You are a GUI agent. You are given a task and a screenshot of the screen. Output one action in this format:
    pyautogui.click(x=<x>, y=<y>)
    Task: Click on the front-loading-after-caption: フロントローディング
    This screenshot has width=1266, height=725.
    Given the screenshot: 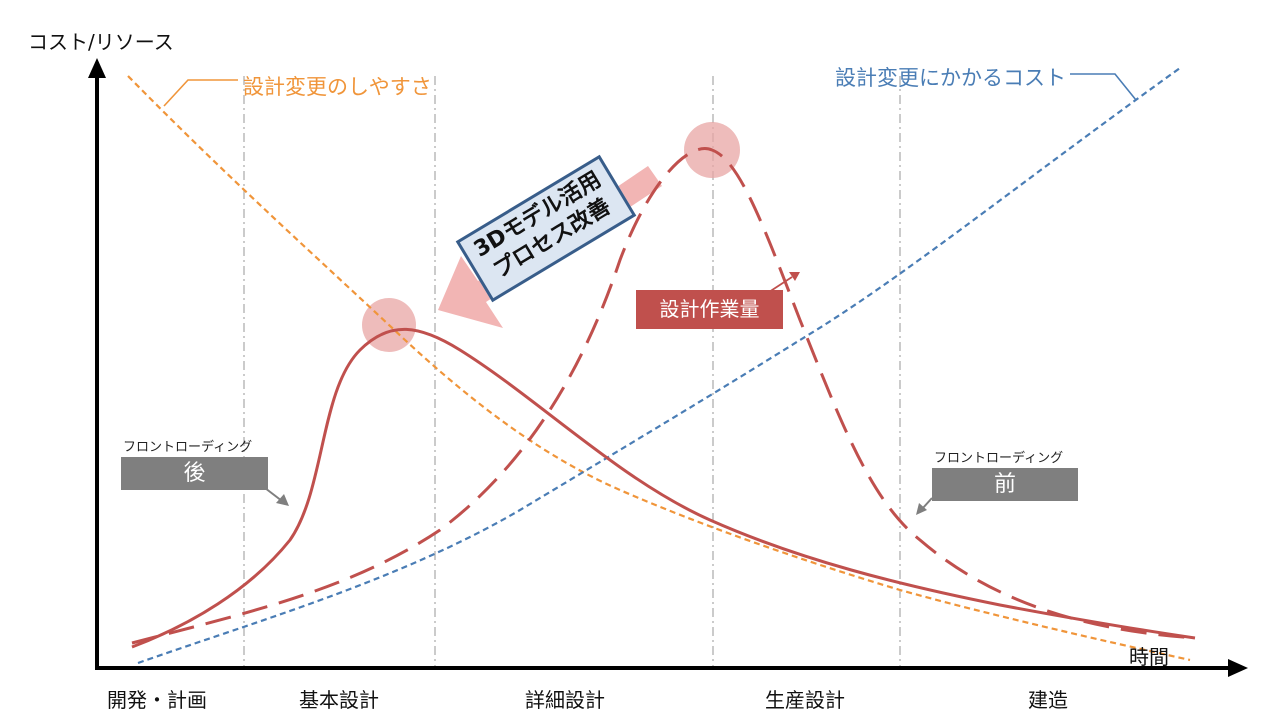 What is the action you would take?
    pyautogui.click(x=188, y=447)
    